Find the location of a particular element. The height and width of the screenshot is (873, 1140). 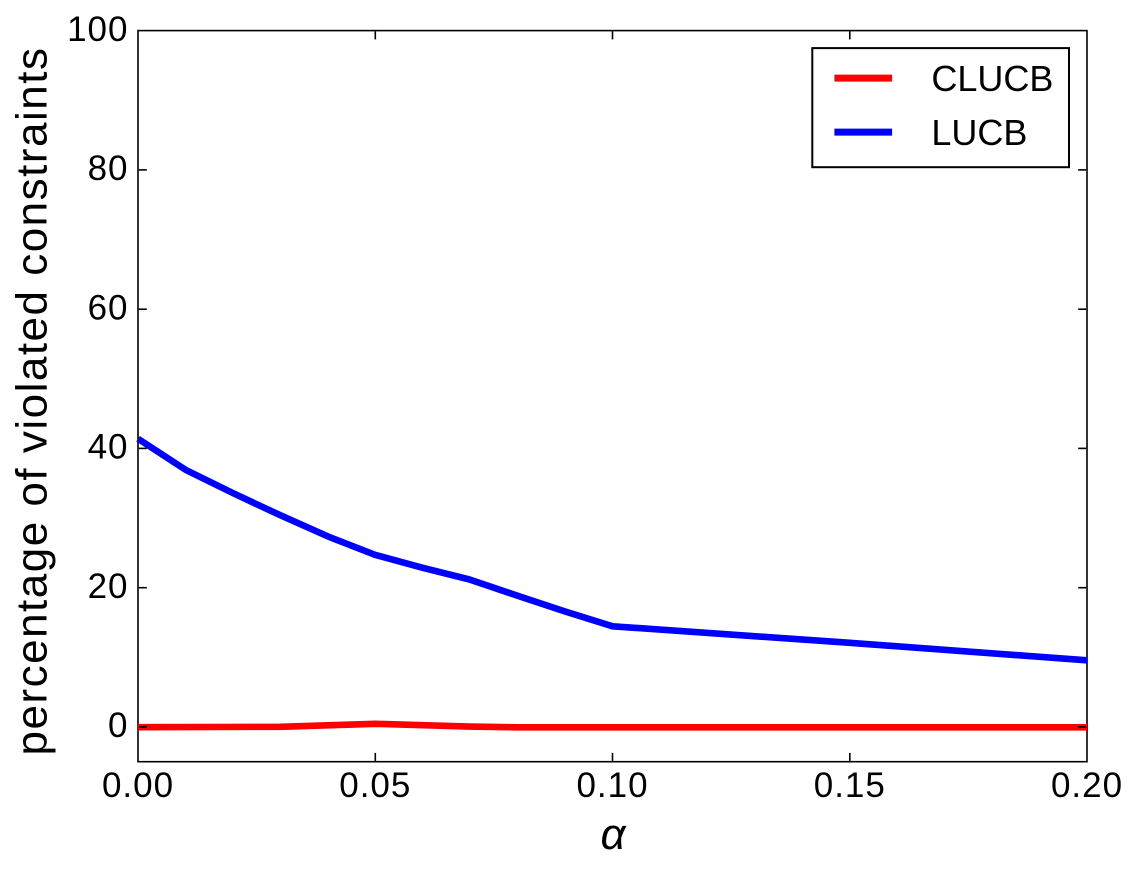

svg-text: 20 is located at coordinates (108, 586).